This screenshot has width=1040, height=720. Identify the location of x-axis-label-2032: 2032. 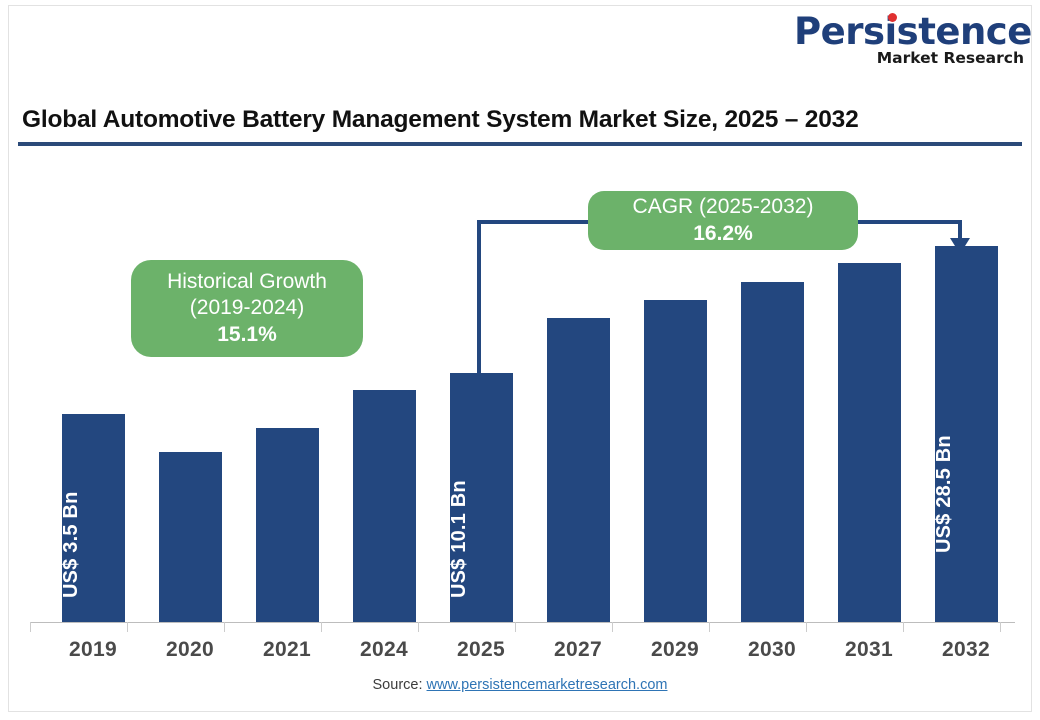
(966, 649).